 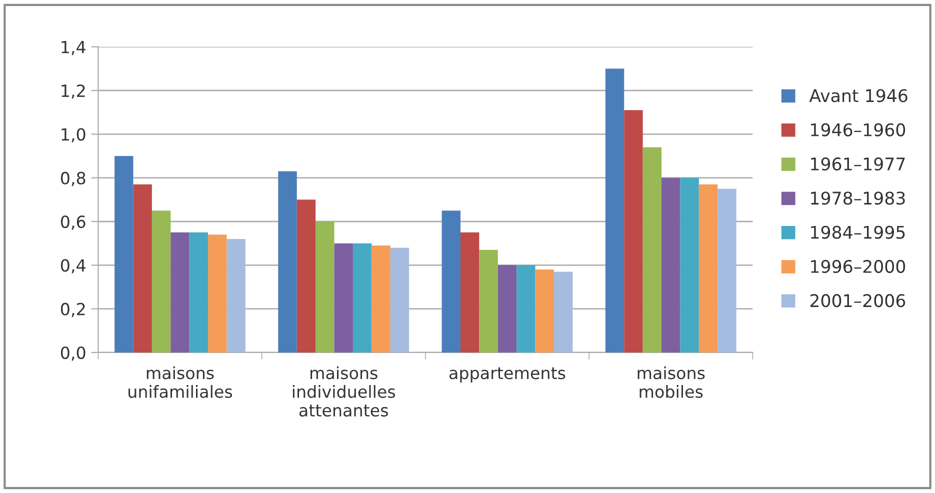 I want to click on legend-label: Avant 1946, so click(x=858, y=95).